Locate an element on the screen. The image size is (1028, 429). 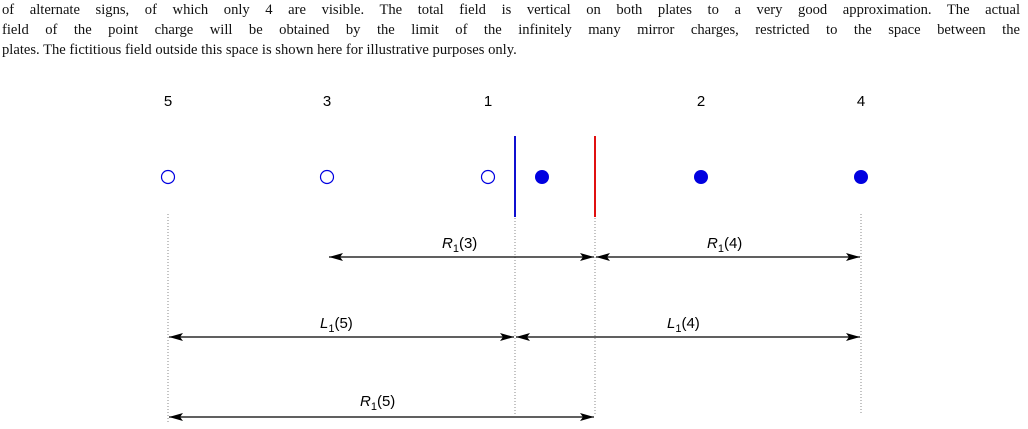
distance-label: L1(5) is located at coordinates (336, 325).